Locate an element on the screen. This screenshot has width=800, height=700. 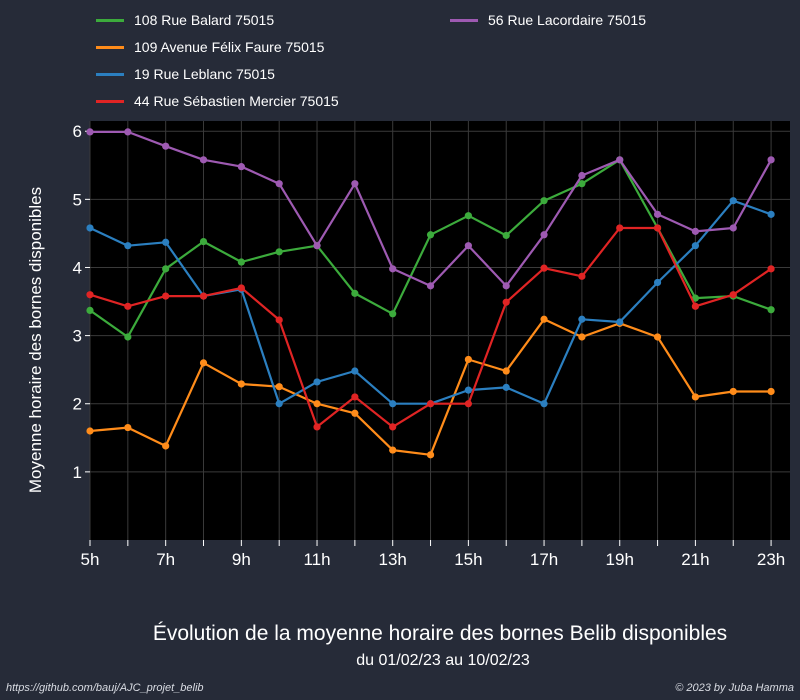
legend-item: 56 Rue Lacordaire 75015 is located at coordinates (548, 20).